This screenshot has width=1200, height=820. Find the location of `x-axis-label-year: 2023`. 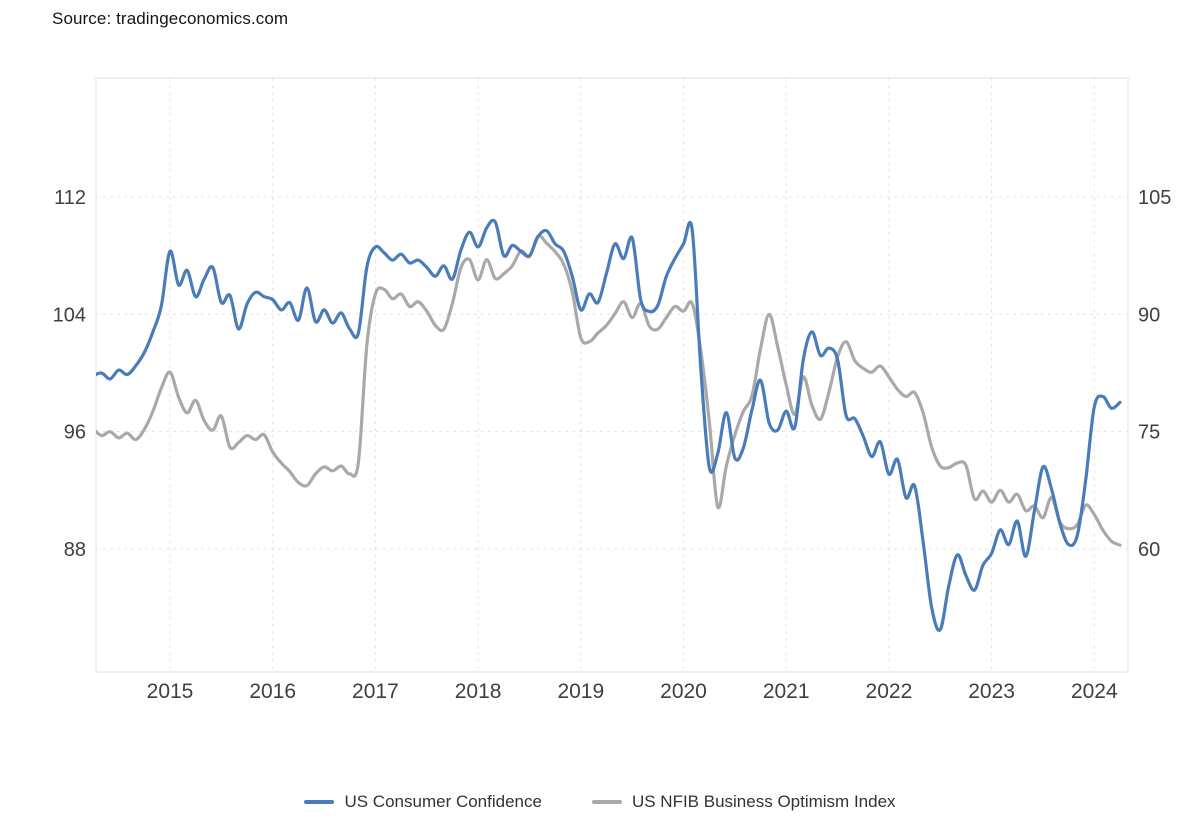

x-axis-label-year: 2023 is located at coordinates (991, 691).